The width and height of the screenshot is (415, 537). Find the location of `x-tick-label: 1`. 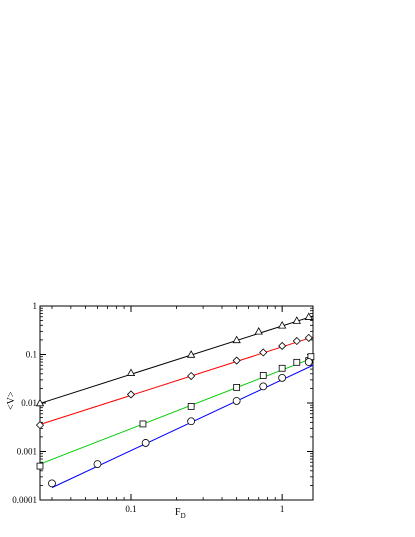

x-tick-label: 1 is located at coordinates (282, 509).